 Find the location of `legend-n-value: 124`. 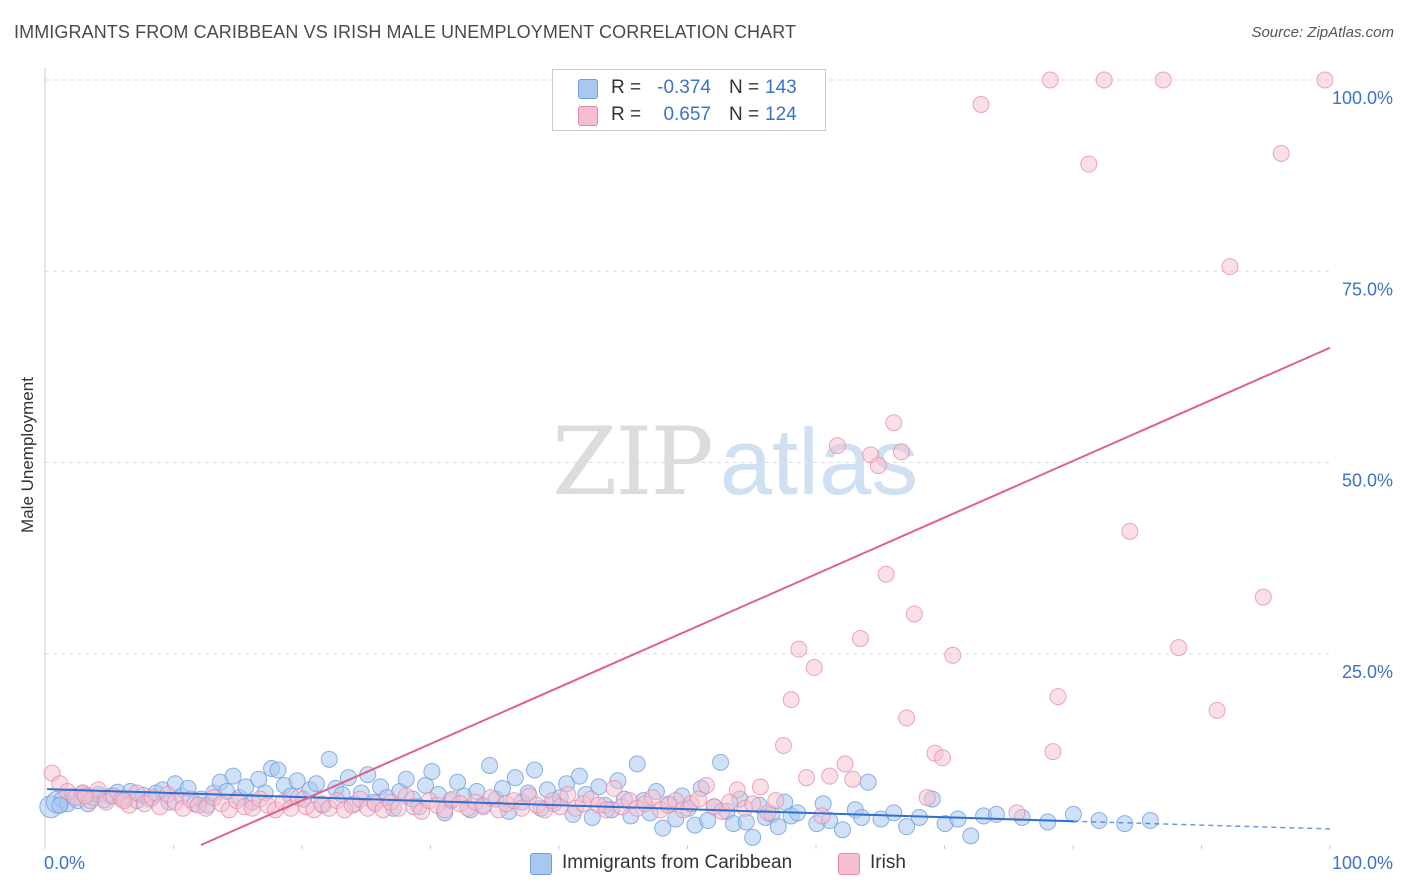

legend-n-value: 124 is located at coordinates (781, 114).